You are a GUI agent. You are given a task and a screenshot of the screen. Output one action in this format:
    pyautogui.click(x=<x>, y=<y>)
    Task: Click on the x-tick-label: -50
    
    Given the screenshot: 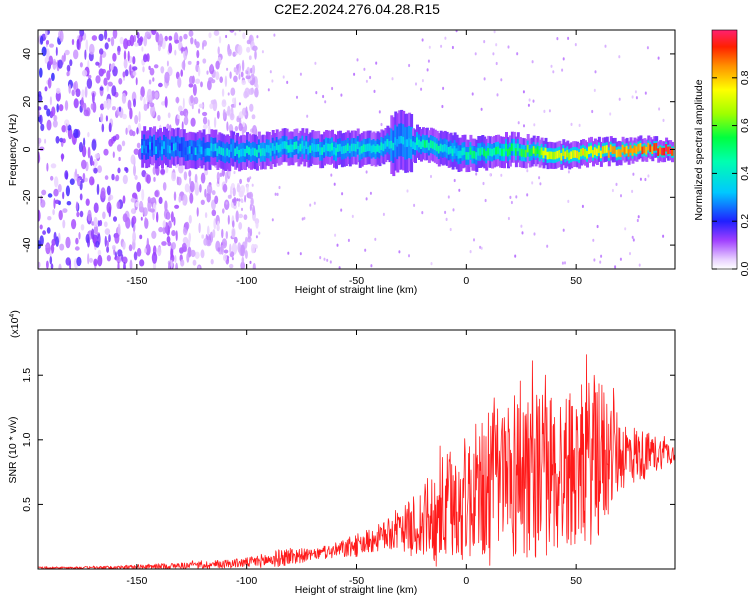 What is the action you would take?
    pyautogui.click(x=356, y=281)
    